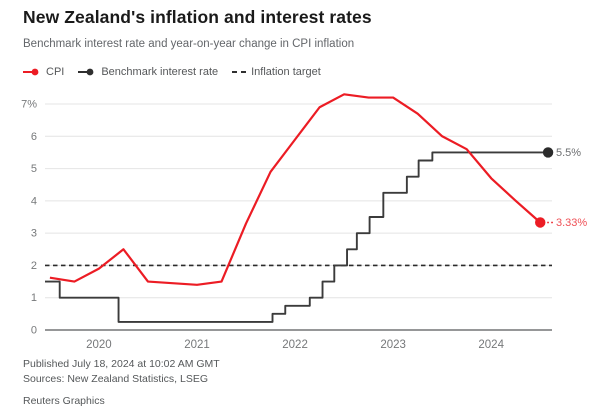 The height and width of the screenshot is (416, 606). What do you see at coordinates (34, 201) in the screenshot?
I see `y-tick-label: 4` at bounding box center [34, 201].